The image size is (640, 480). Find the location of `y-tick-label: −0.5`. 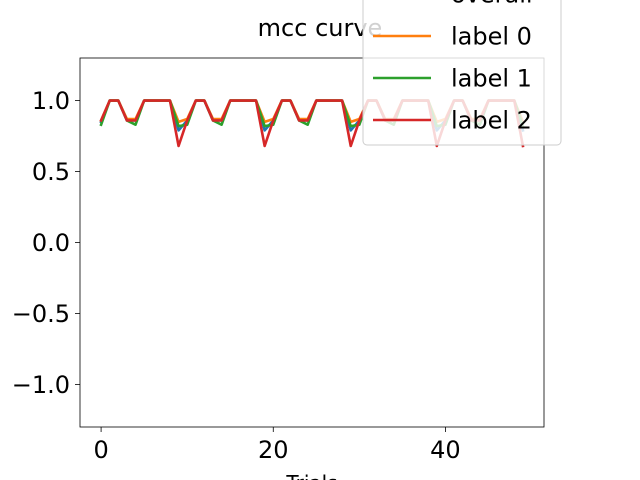

y-tick-label: −0.5 is located at coordinates (41, 314).